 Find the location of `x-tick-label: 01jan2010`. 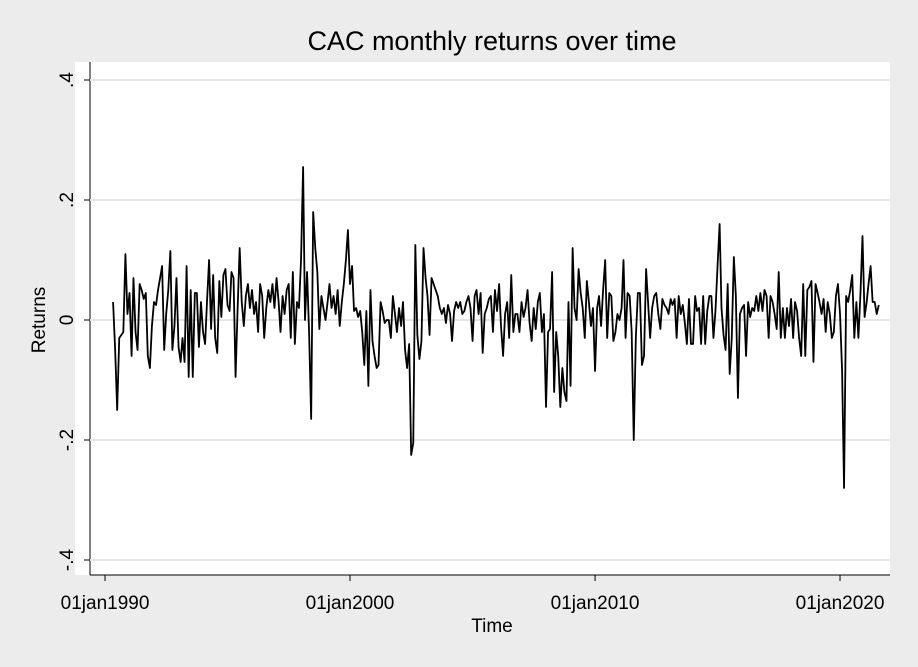

x-tick-label: 01jan2010 is located at coordinates (595, 603).